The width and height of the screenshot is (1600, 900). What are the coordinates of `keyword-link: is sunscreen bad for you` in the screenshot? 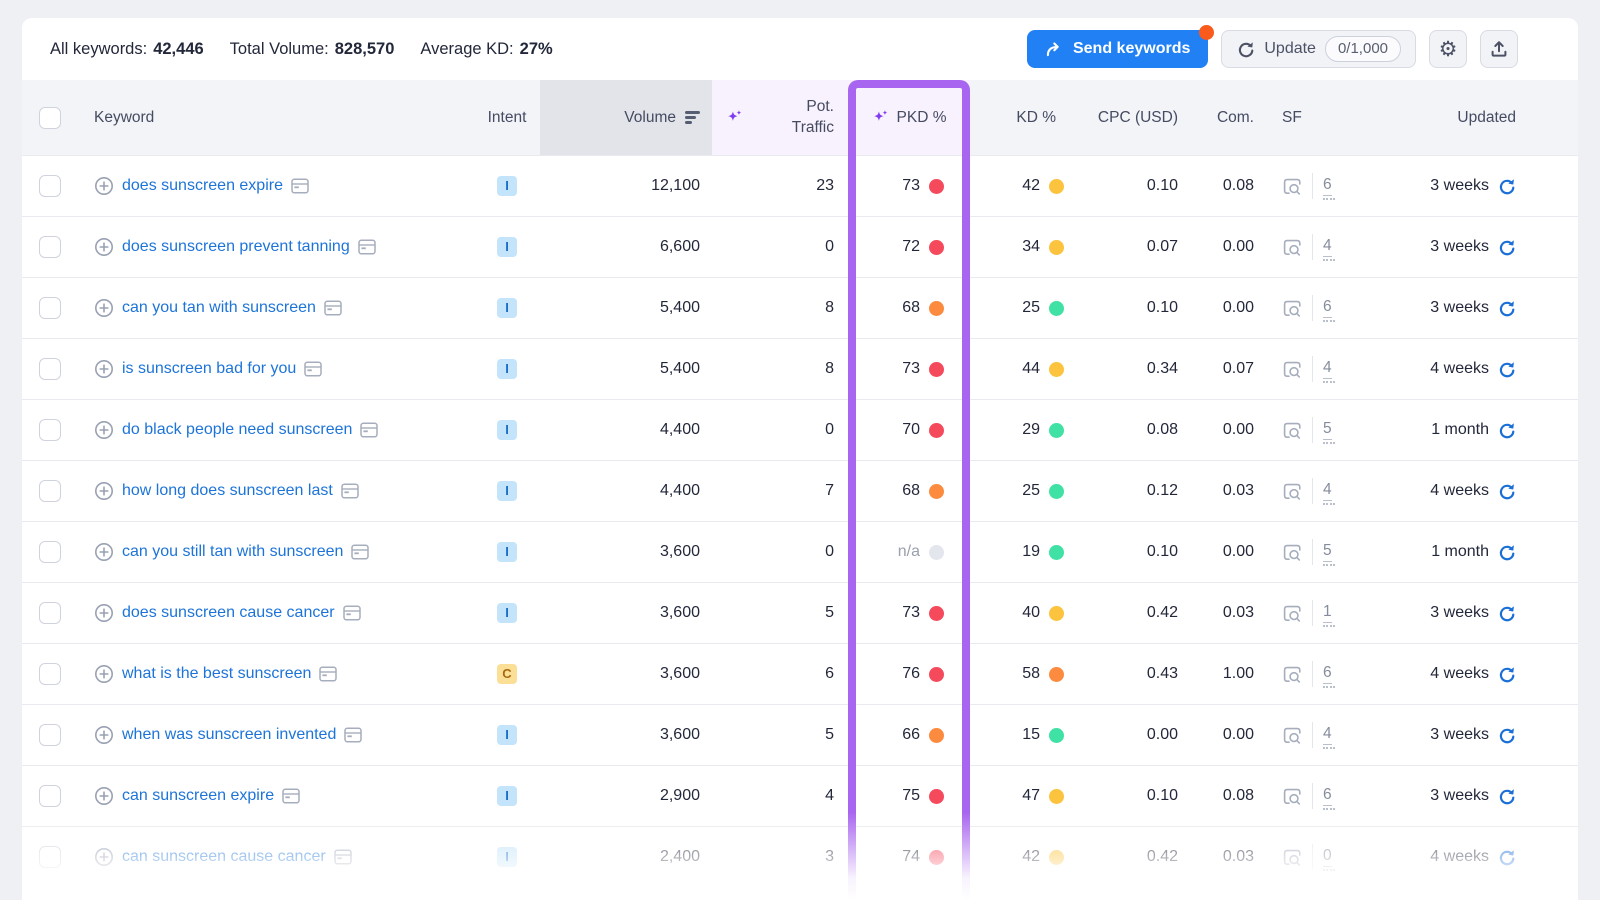 It's located at (209, 368).